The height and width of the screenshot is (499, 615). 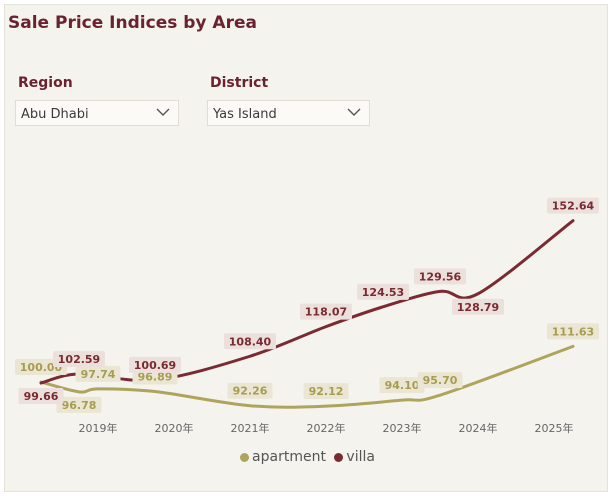 I want to click on data-label: 96.89, so click(x=155, y=377).